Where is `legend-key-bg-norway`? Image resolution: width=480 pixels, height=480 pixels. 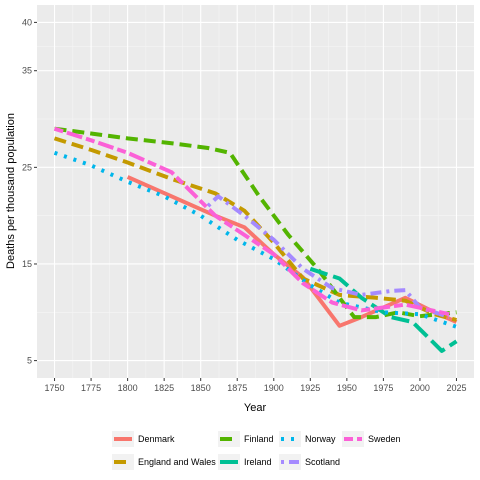 legend-key-bg-norway is located at coordinates (290, 439).